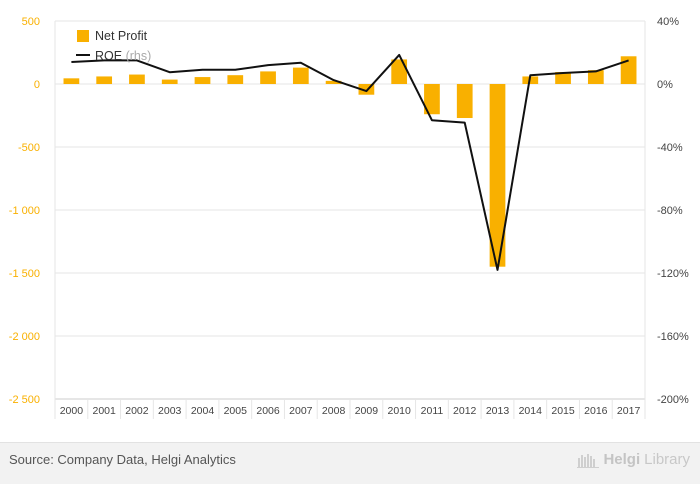  What do you see at coordinates (673, 274) in the screenshot?
I see `right-axis-tick-label: -120%` at bounding box center [673, 274].